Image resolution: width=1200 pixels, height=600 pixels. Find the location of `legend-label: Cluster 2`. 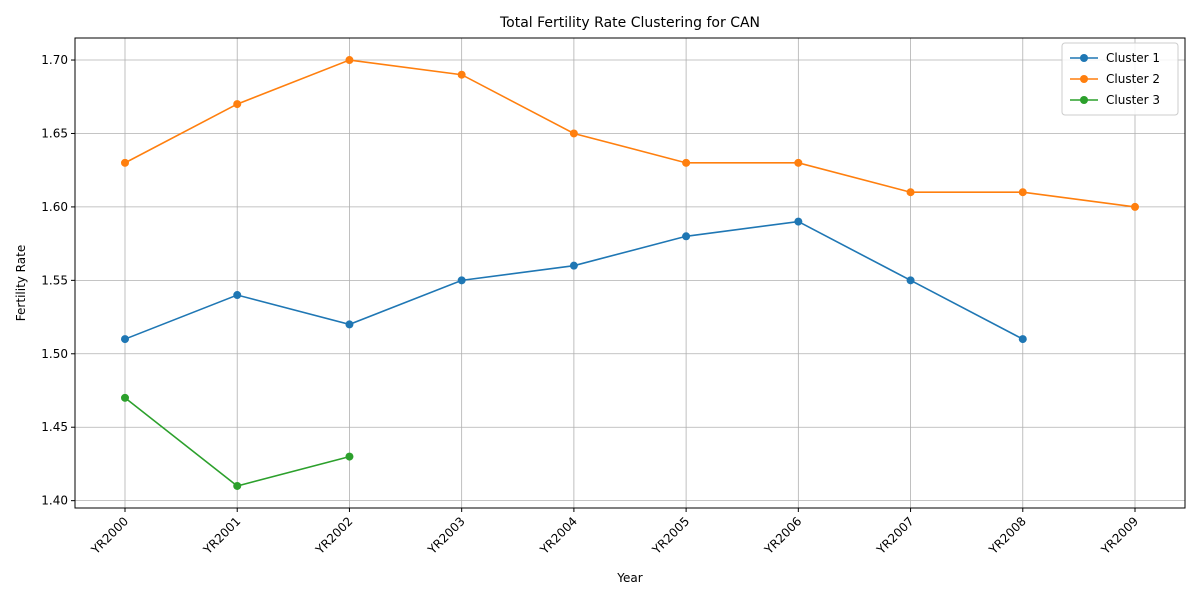

legend-label: Cluster 2 is located at coordinates (1133, 79).